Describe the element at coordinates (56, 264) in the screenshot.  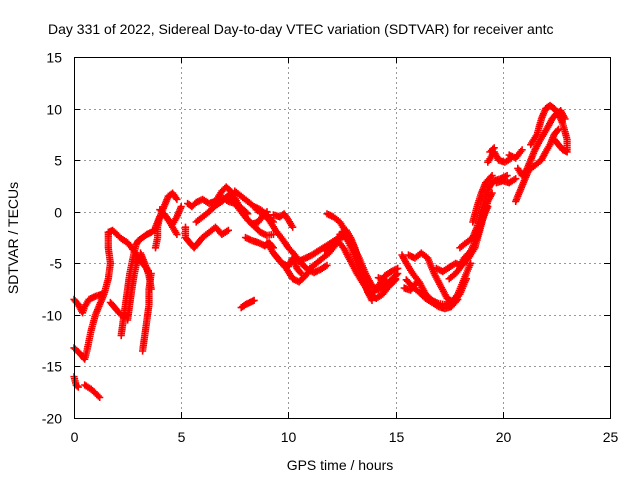
I see `y-tick-label: -5` at that location.